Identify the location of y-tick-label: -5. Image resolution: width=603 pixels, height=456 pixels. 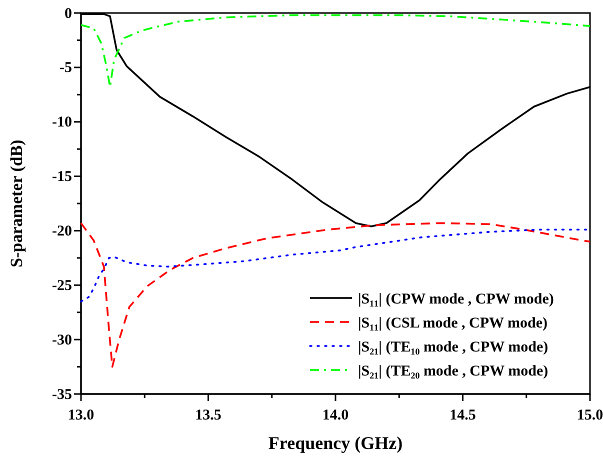
(66, 68).